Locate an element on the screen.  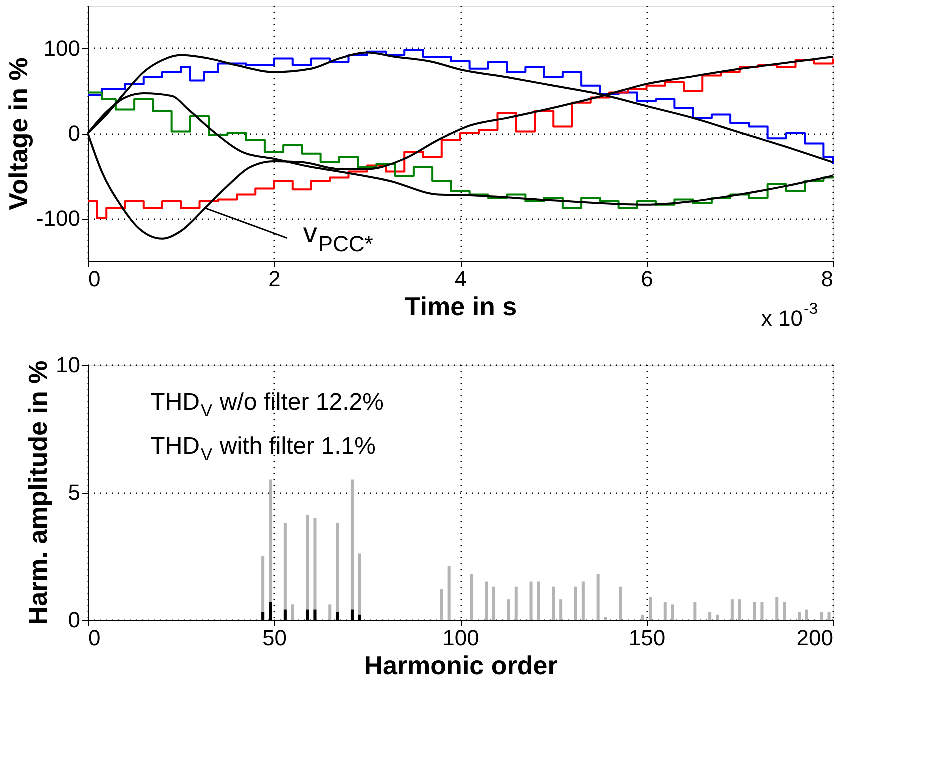
x-tick-label: 8 is located at coordinates (827, 279).